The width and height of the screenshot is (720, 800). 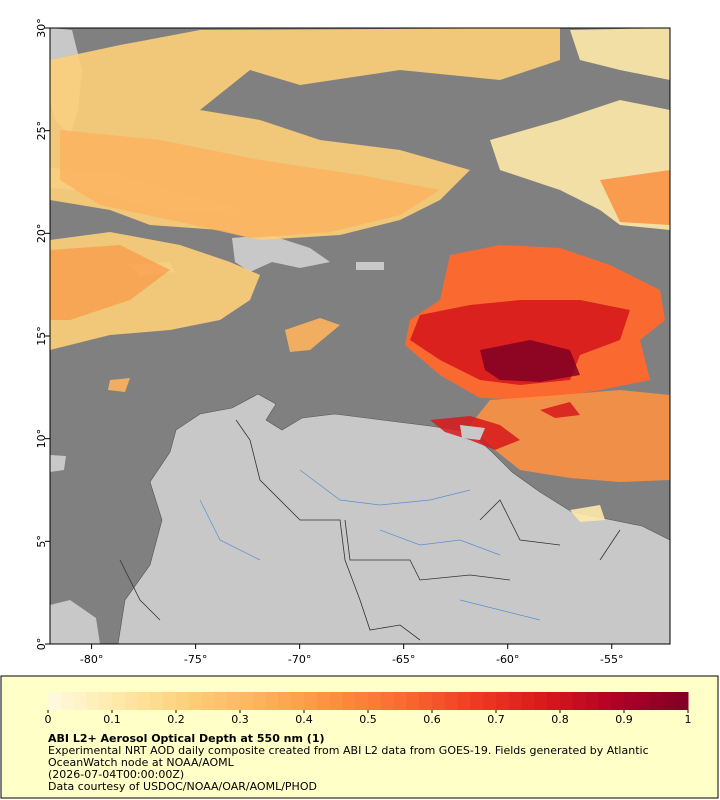 What do you see at coordinates (688, 719) in the screenshot?
I see `colorbar-tick-label: 1` at bounding box center [688, 719].